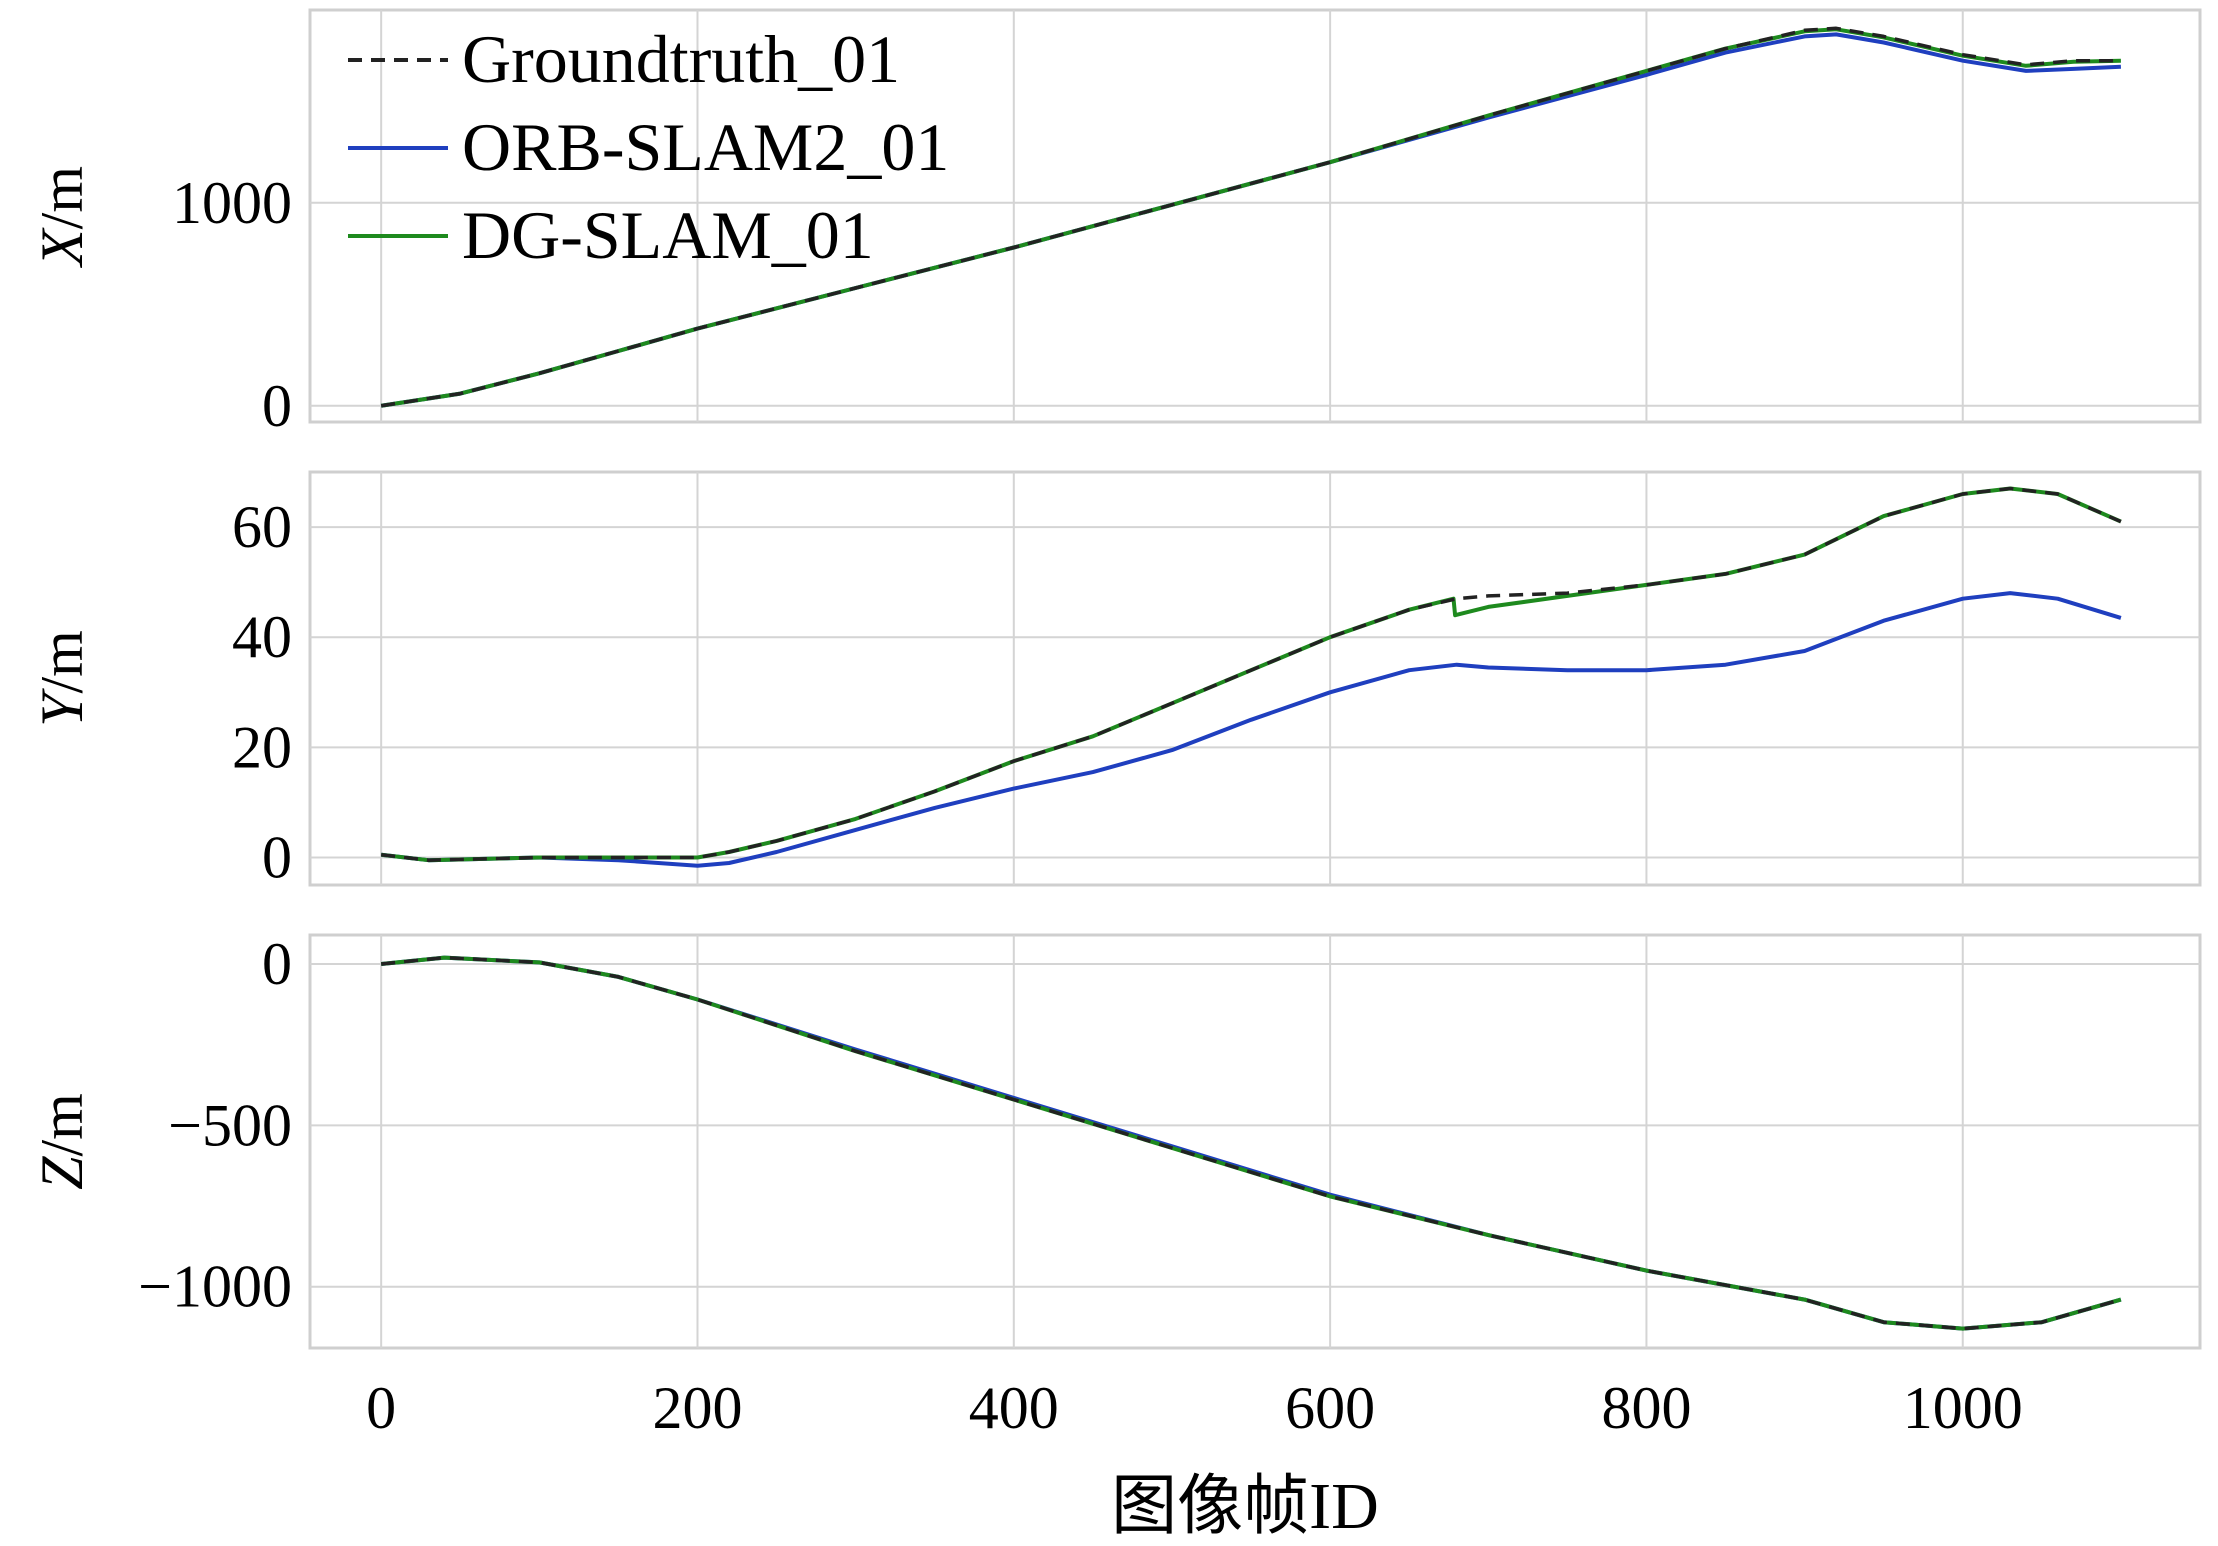 Image resolution: width=2218 pixels, height=1546 pixels. What do you see at coordinates (1330, 1408) in the screenshot?
I see `x-tick-label: 600` at bounding box center [1330, 1408].